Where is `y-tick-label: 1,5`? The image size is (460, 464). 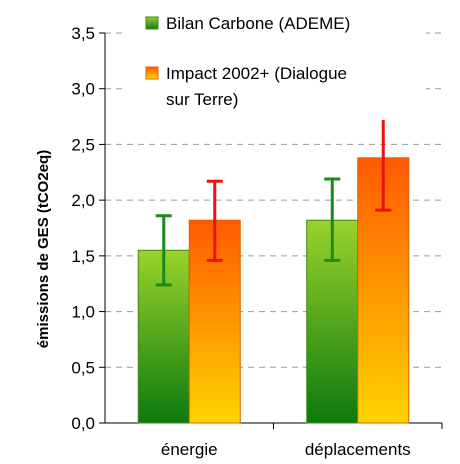 y-tick-label: 1,5 is located at coordinates (83, 256).